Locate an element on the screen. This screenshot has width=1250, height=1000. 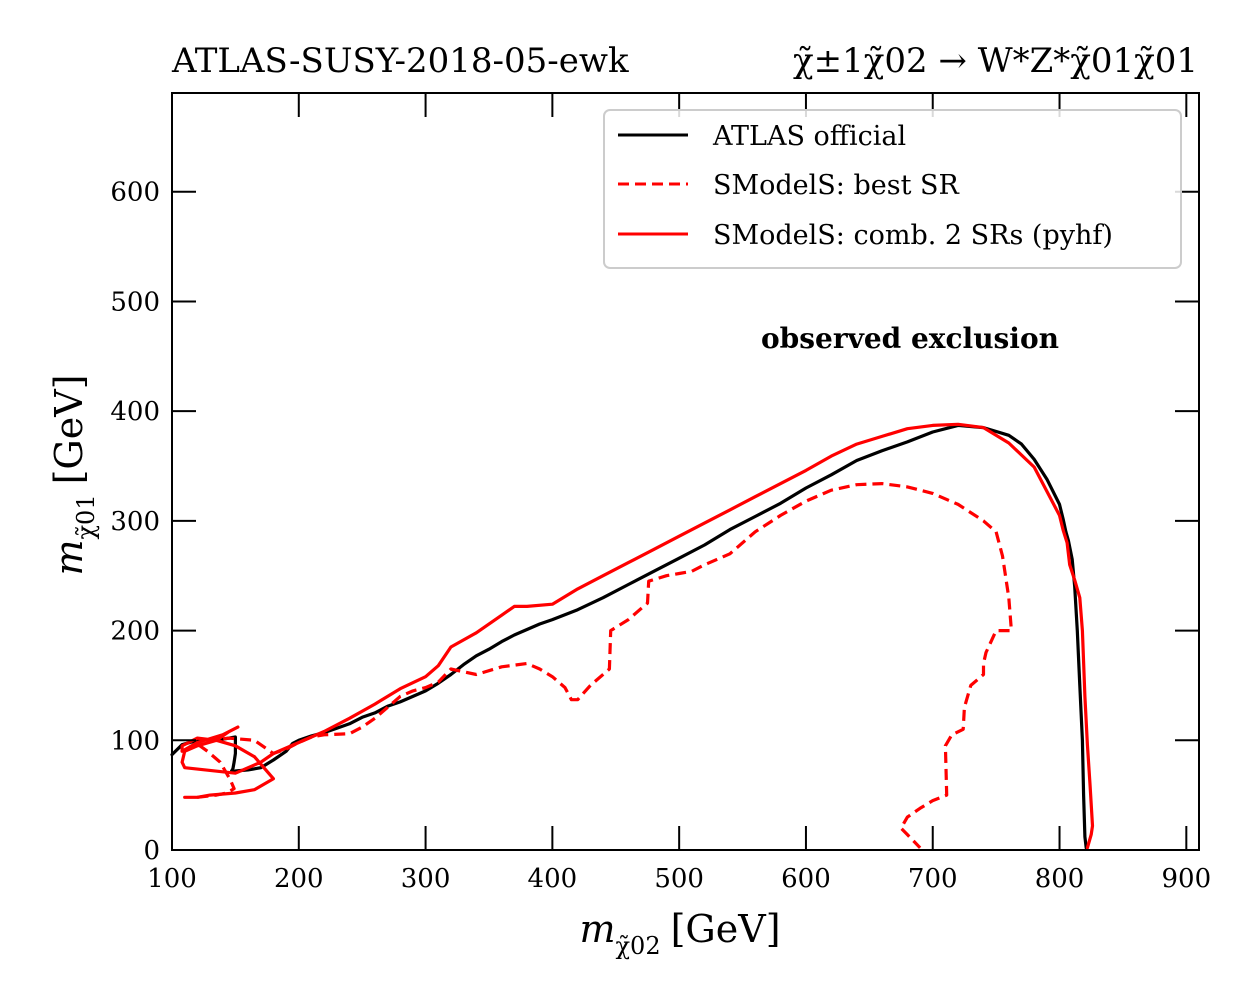
x-tick-label-600: 600 is located at coordinates (806, 879).